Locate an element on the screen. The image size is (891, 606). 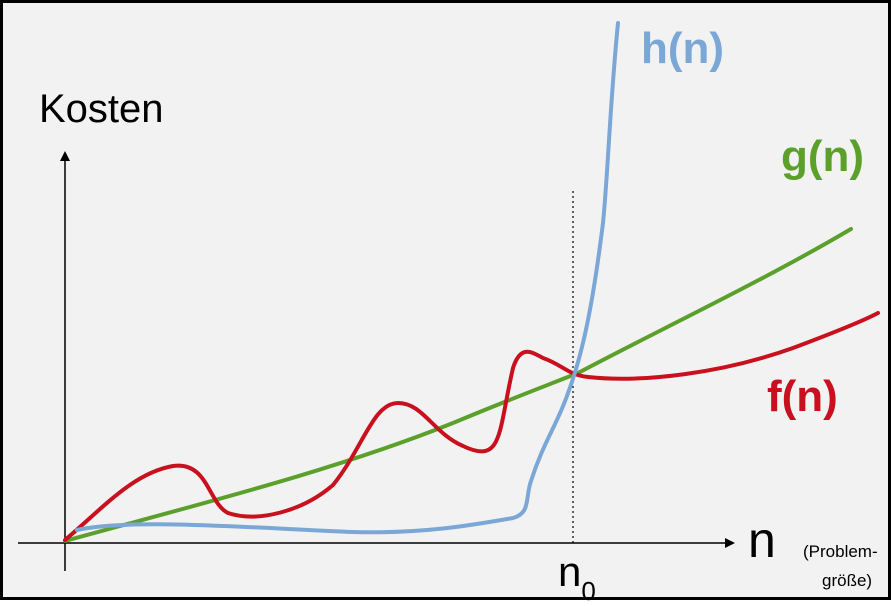
y-axis-label: Kosten is located at coordinates (101, 109).